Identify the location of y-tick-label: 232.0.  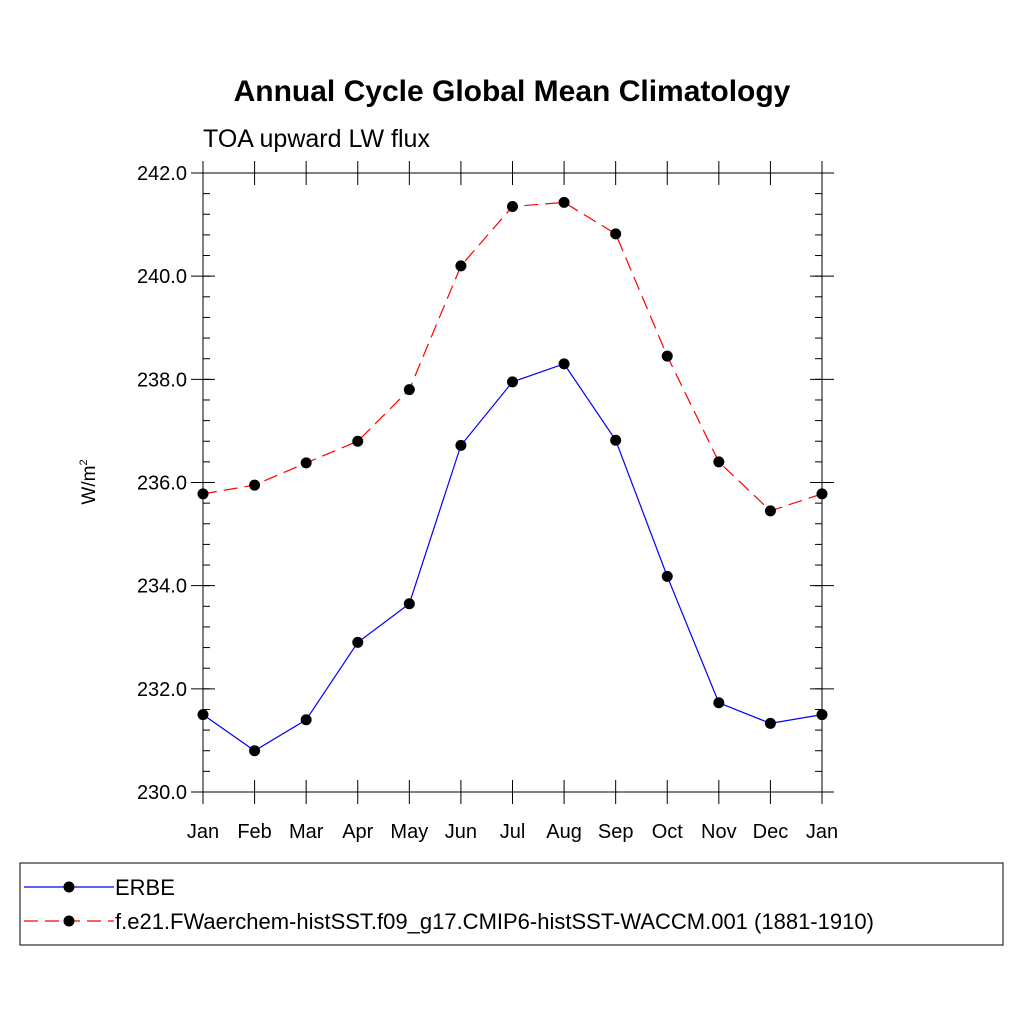
(162, 690).